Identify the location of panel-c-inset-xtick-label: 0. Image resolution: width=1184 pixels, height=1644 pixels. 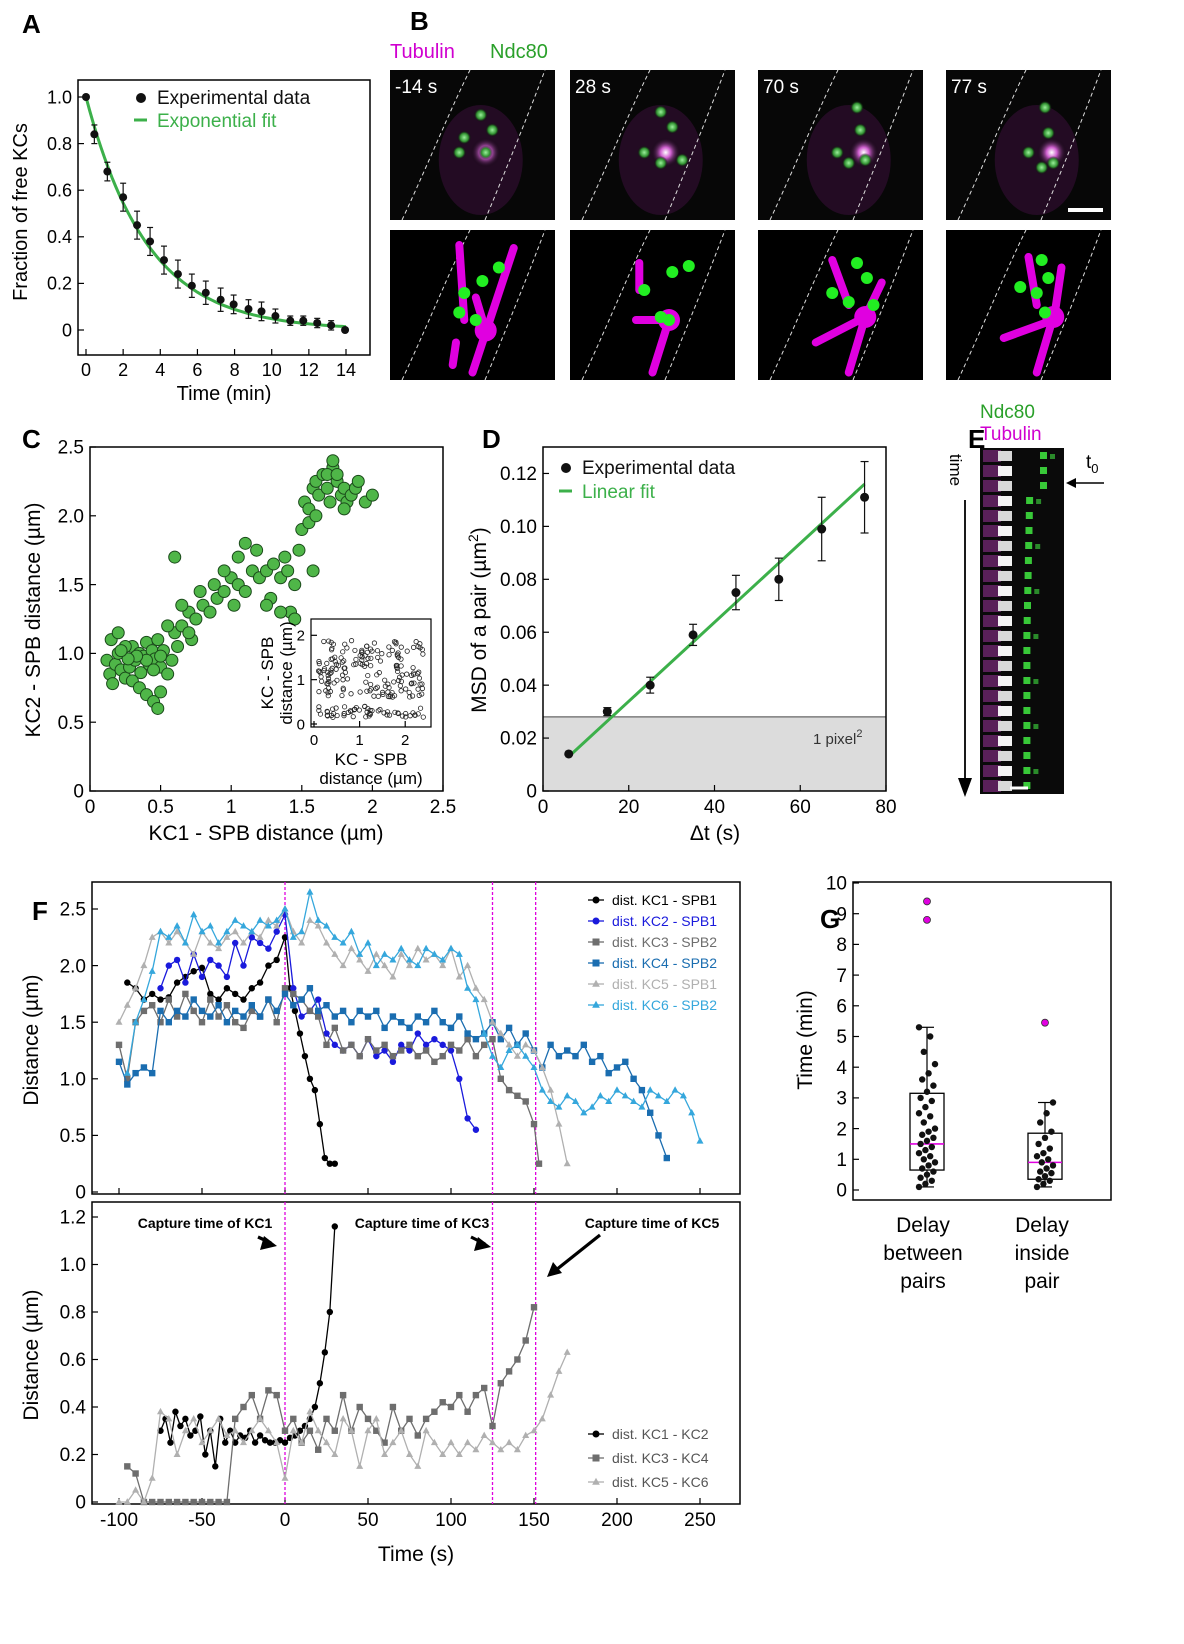
(314, 740).